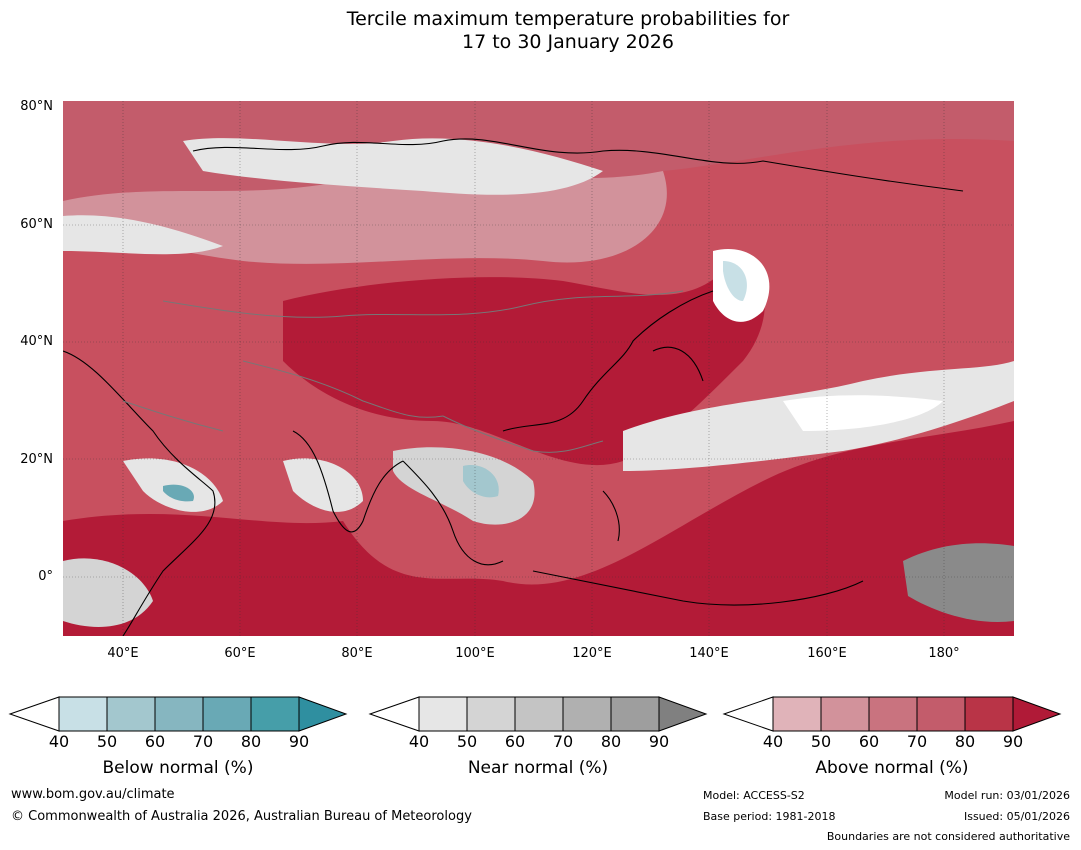  I want to click on country-borders, so click(403, 371).